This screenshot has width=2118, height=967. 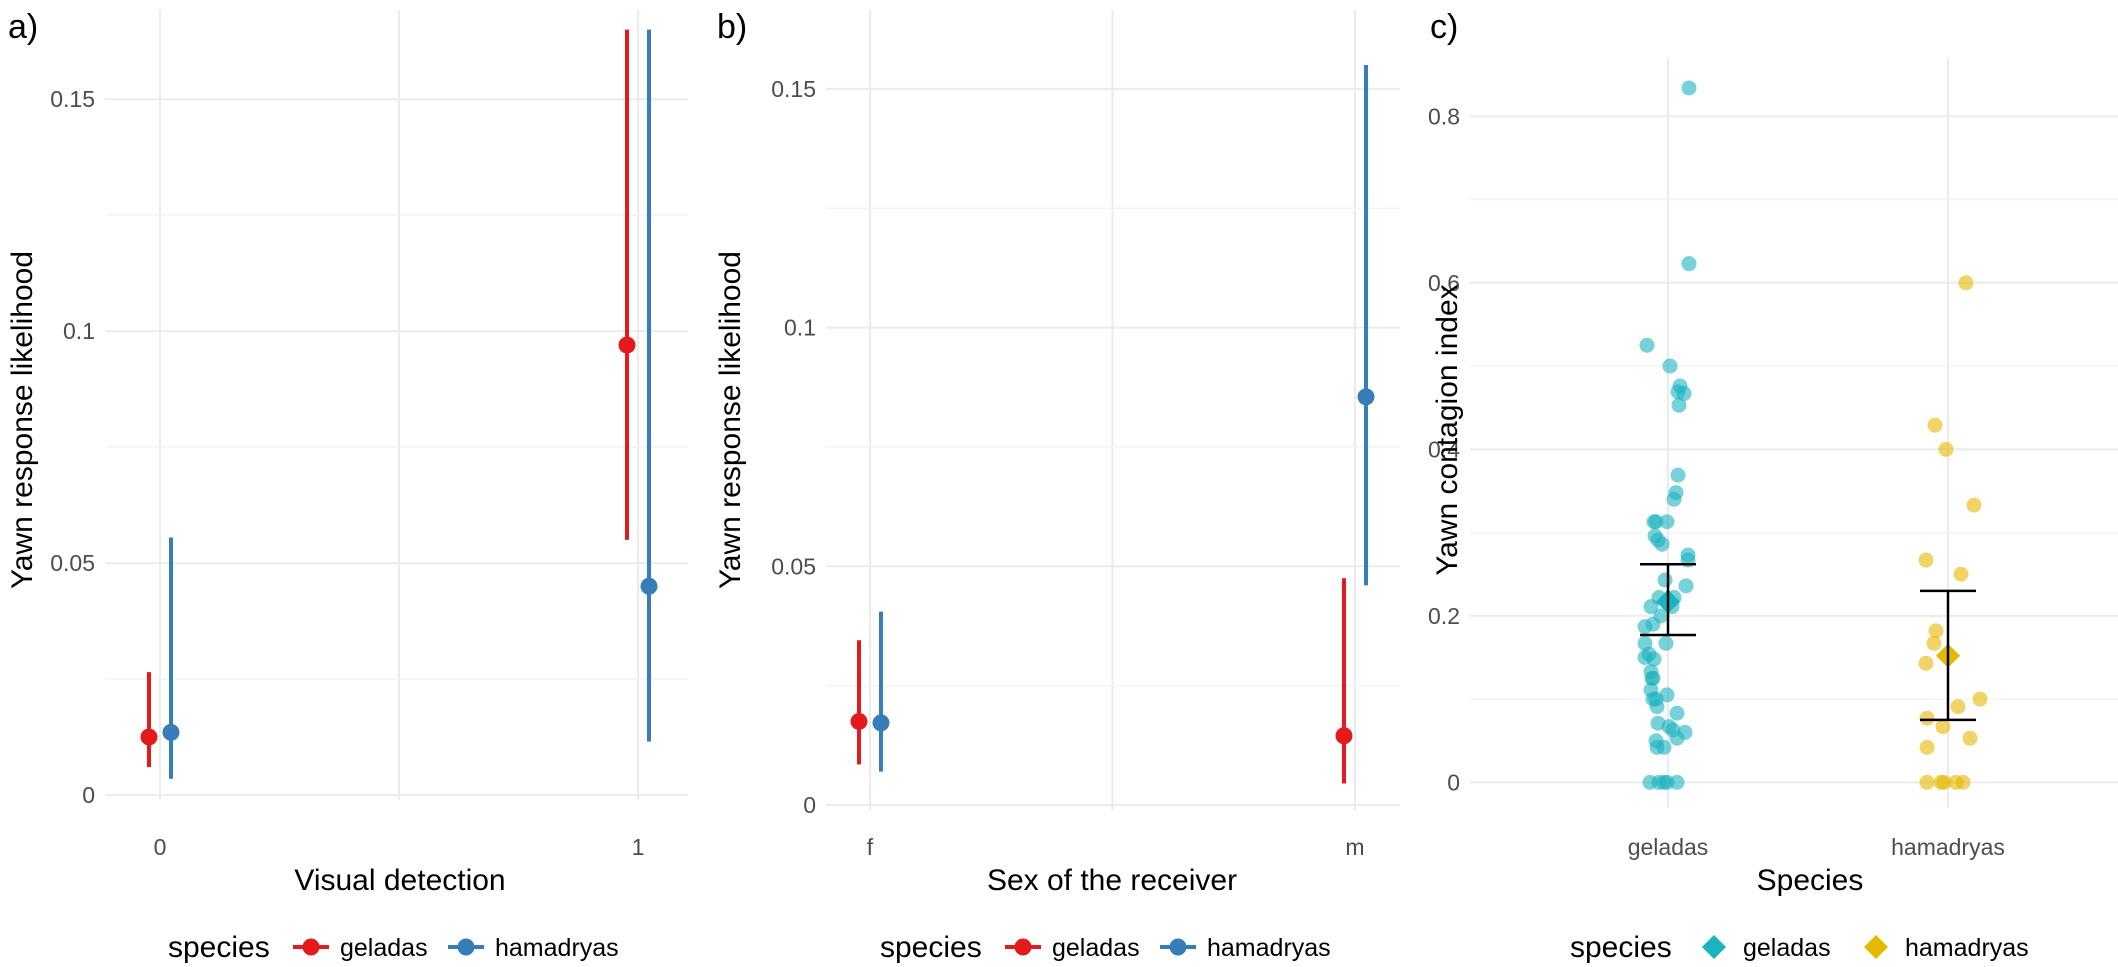 What do you see at coordinates (1112, 880) in the screenshot?
I see `x-axis-title: Sex of the receiver` at bounding box center [1112, 880].